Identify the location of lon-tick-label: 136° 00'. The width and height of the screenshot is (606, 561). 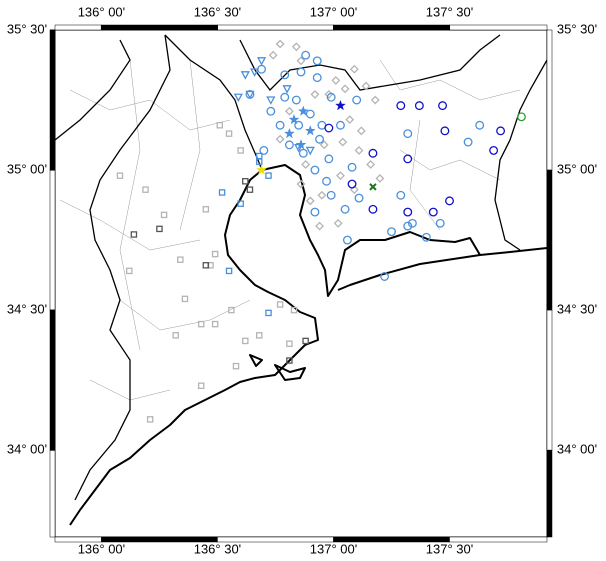
(101, 548).